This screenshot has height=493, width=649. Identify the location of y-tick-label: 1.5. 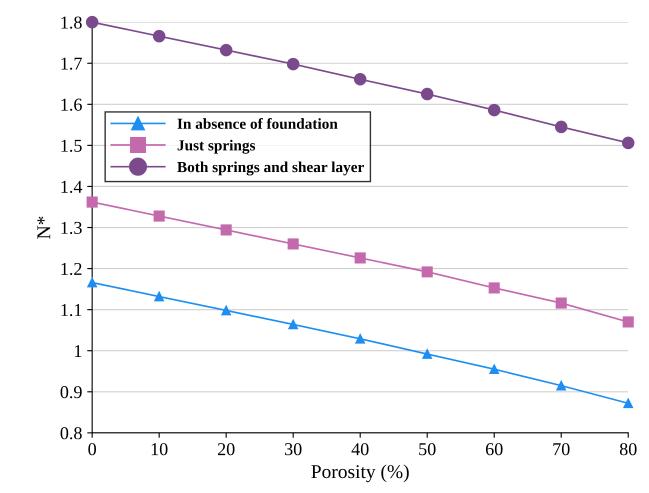
(71, 146).